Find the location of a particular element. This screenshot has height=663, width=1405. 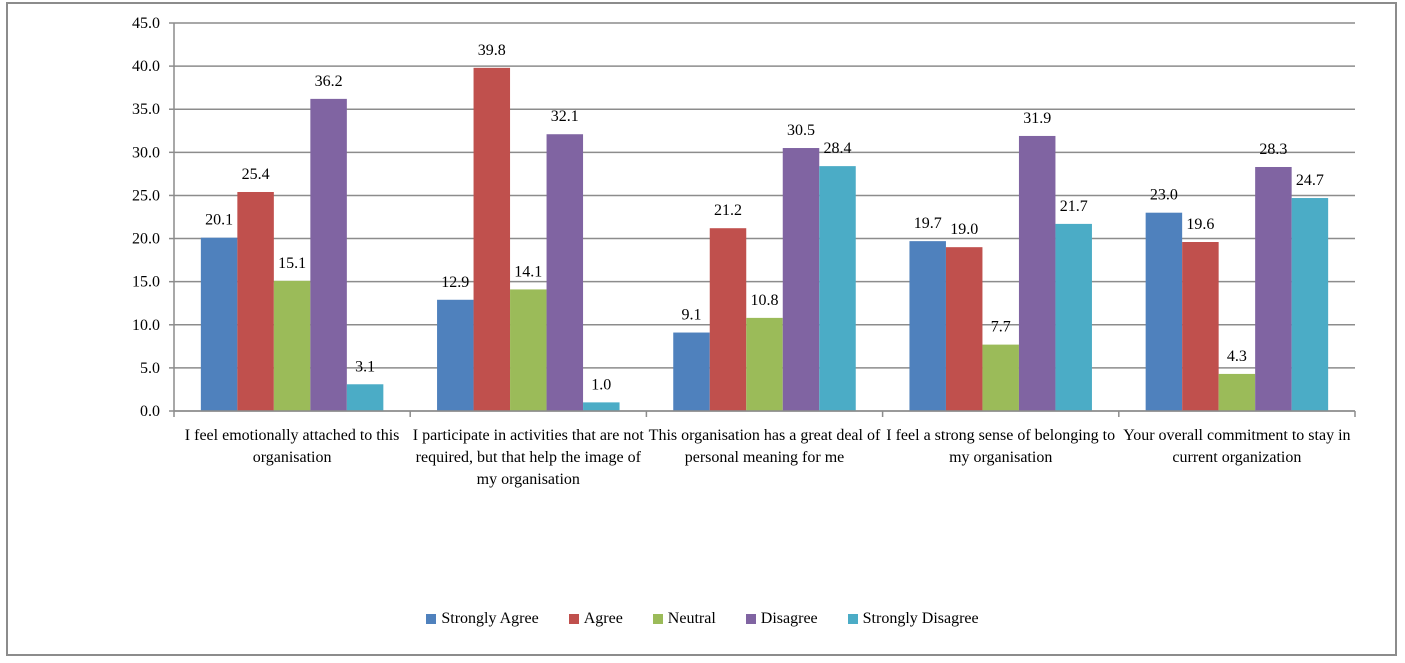

data-label: 23.0 is located at coordinates (1164, 195).